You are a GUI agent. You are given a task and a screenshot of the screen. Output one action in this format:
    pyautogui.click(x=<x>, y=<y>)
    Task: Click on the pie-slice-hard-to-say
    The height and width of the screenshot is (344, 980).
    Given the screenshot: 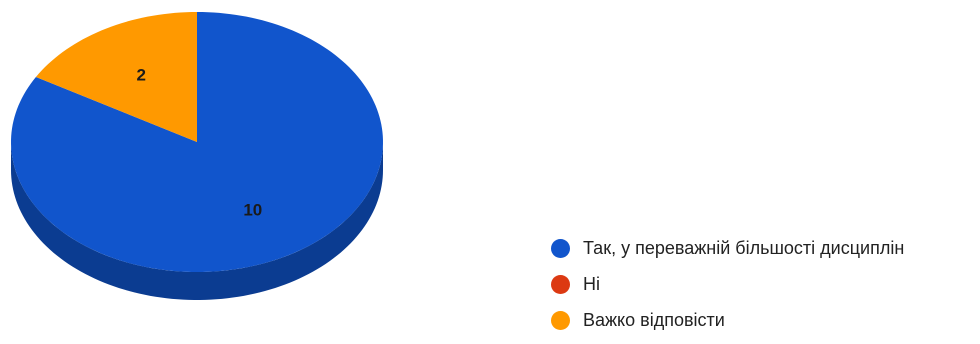 What is the action you would take?
    pyautogui.click(x=116, y=77)
    